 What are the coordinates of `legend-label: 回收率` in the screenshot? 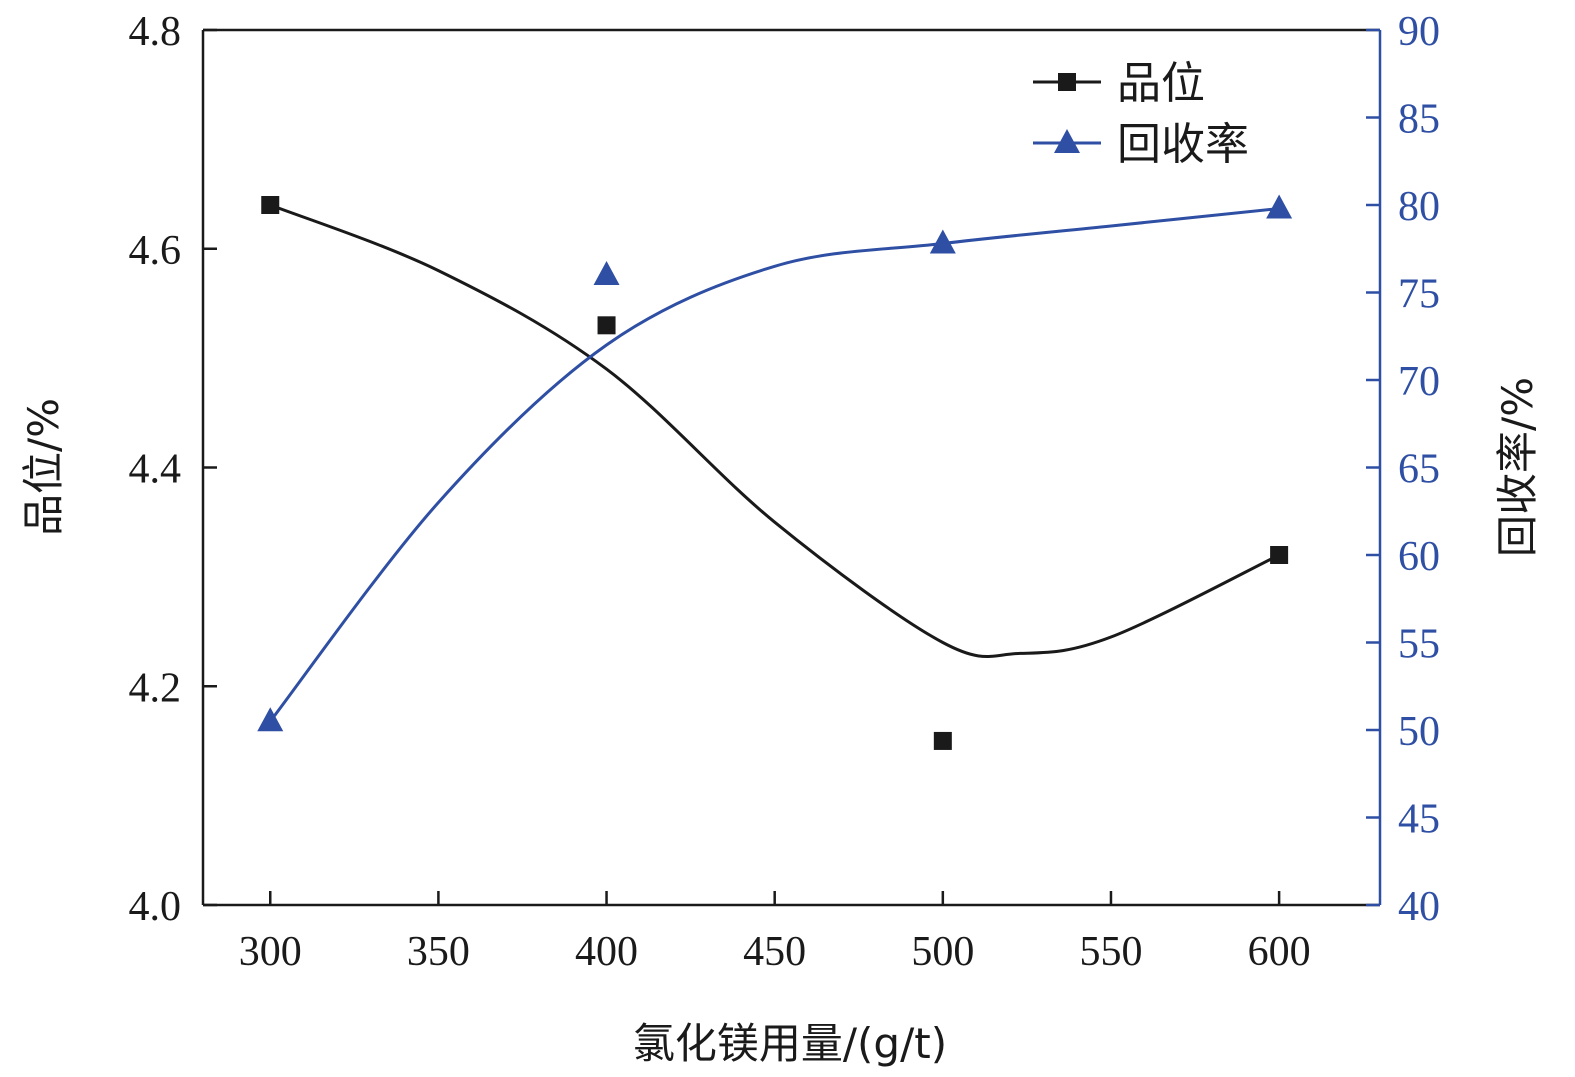 It's located at (1183, 144).